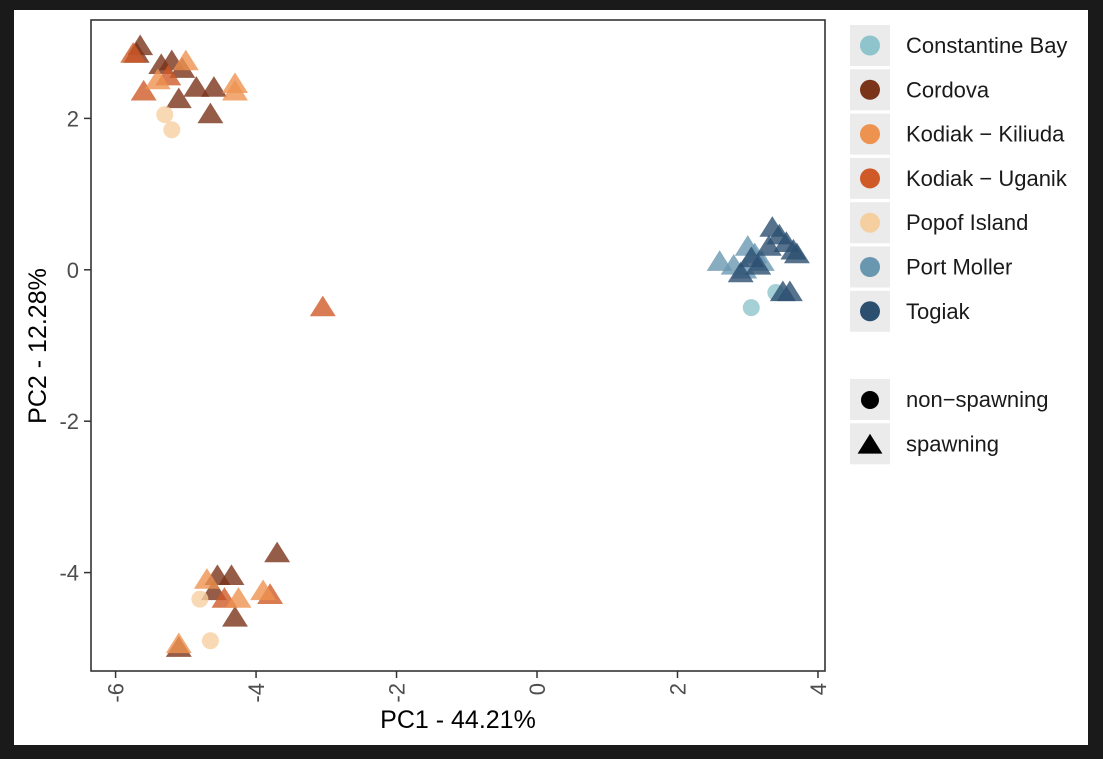  I want to click on y-tick-label: 2, so click(73, 118).